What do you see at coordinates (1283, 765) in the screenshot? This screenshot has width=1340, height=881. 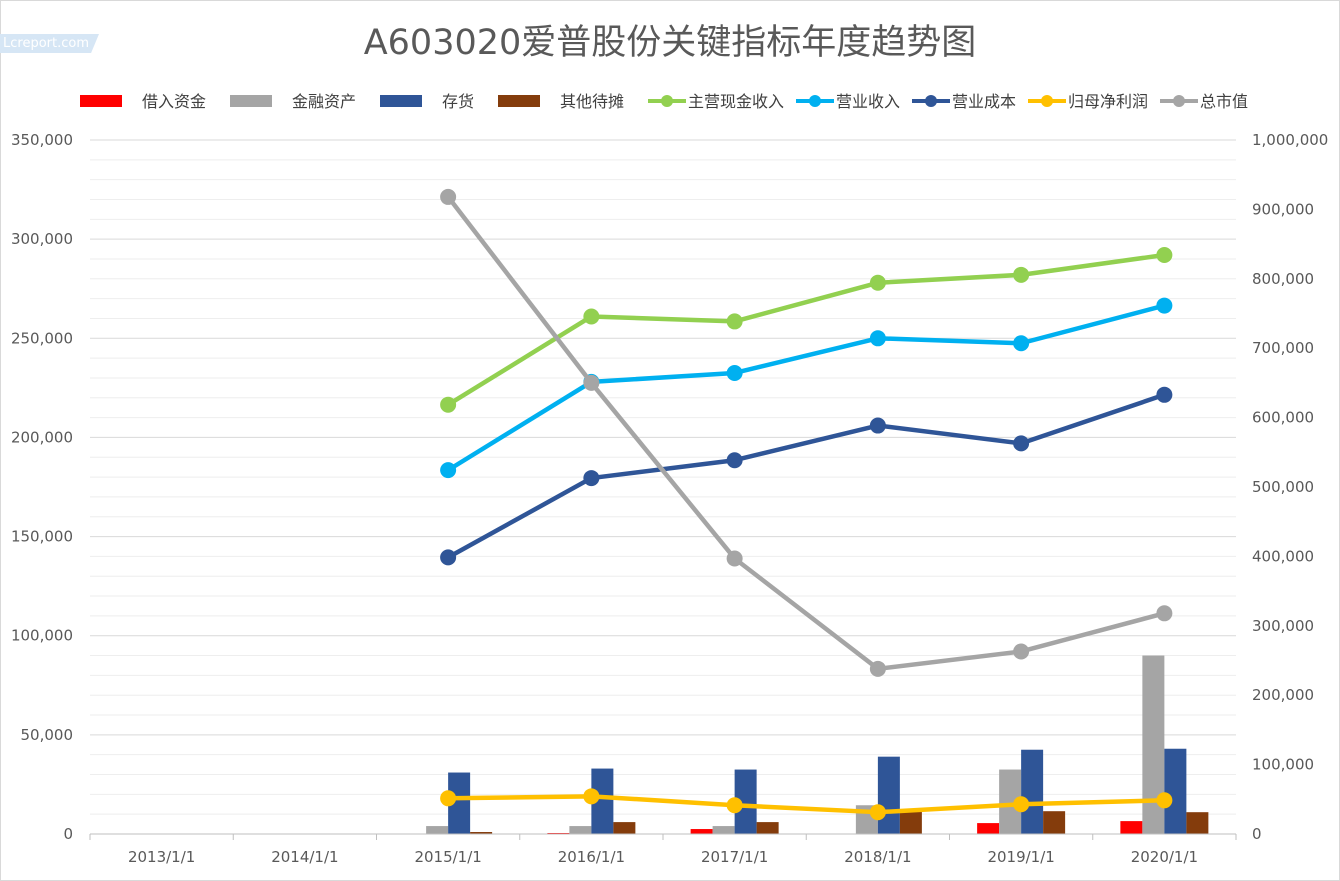 I see `y-right-tick-label: 100,000` at bounding box center [1283, 765].